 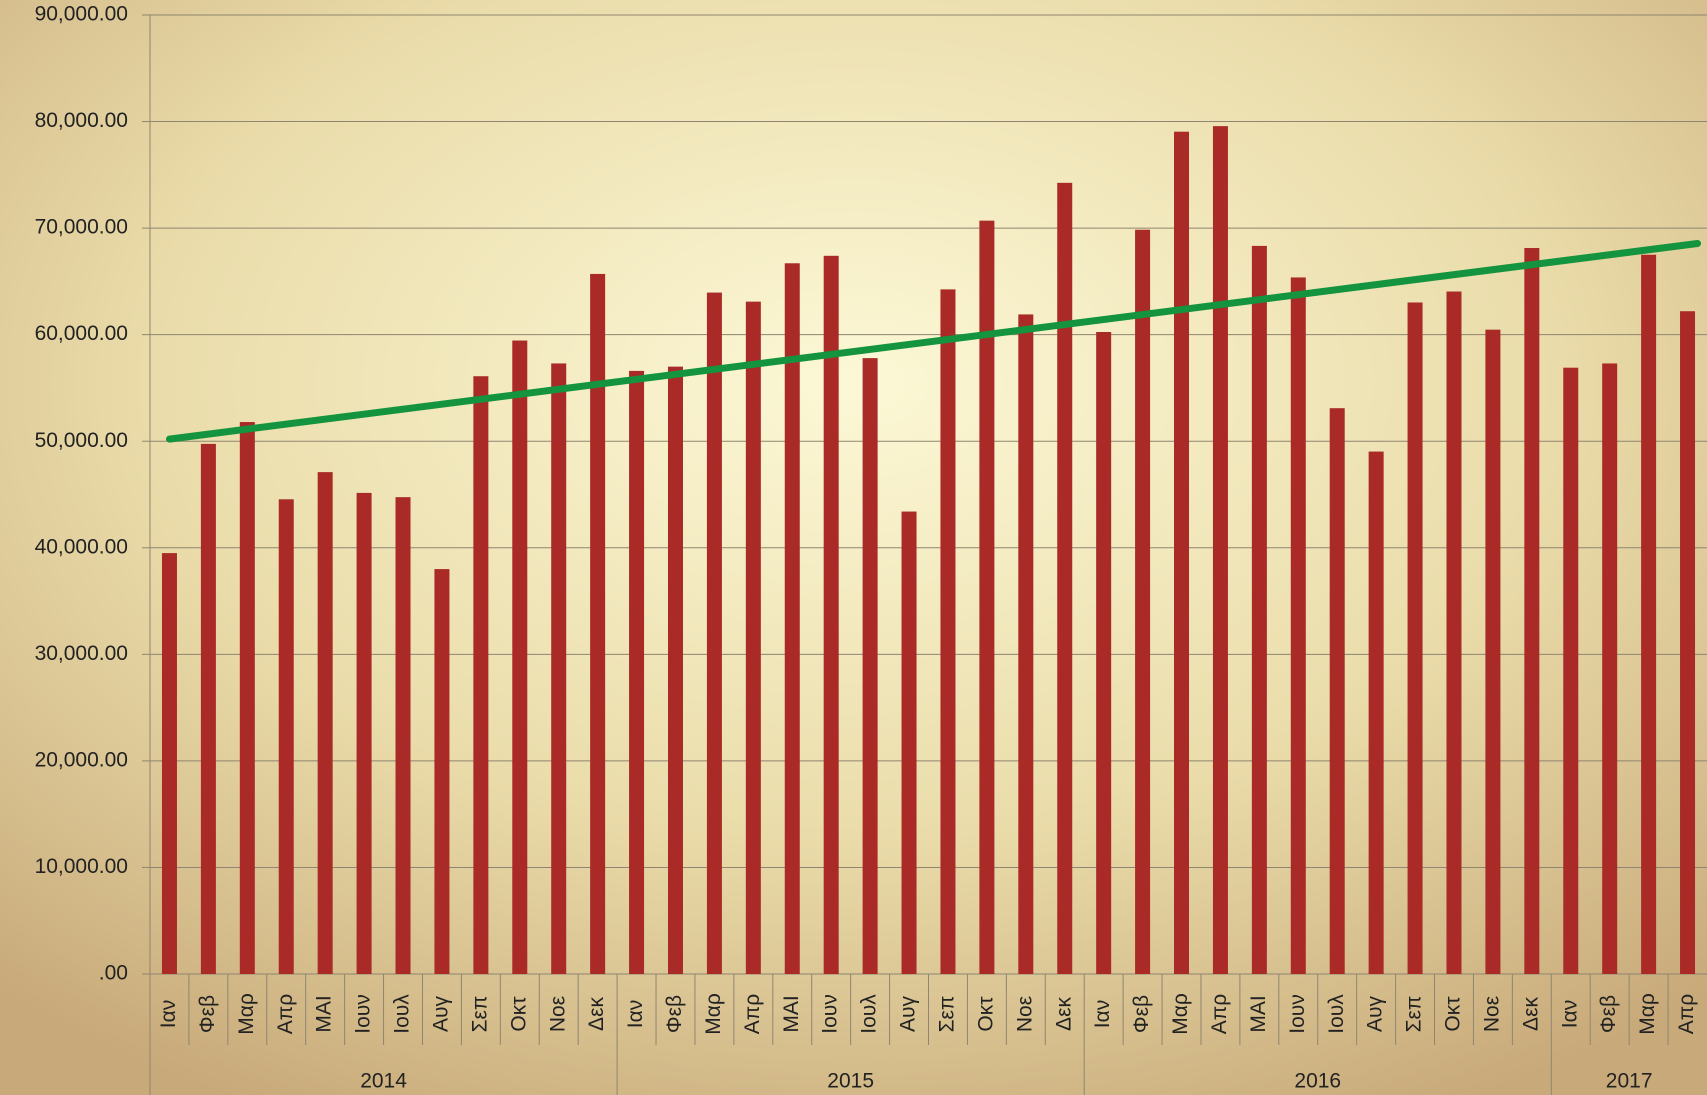 What do you see at coordinates (113, 973) in the screenshot?
I see `y-tick-label: .00` at bounding box center [113, 973].